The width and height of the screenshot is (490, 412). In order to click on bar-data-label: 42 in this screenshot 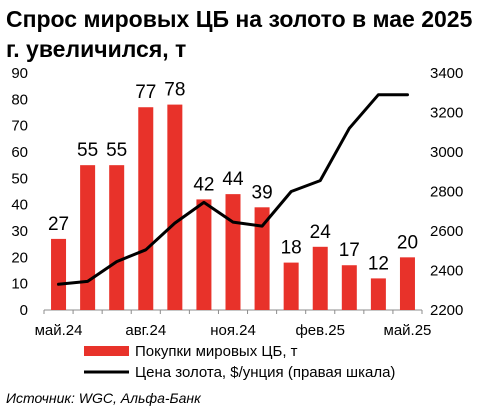, I will do `click(203, 184)`.